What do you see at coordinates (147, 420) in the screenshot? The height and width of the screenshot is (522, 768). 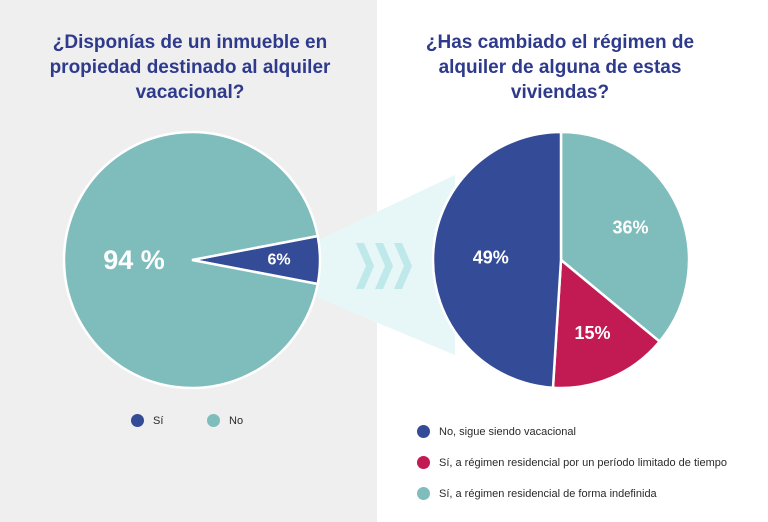 I see `left-legend-item-1: Sí` at bounding box center [147, 420].